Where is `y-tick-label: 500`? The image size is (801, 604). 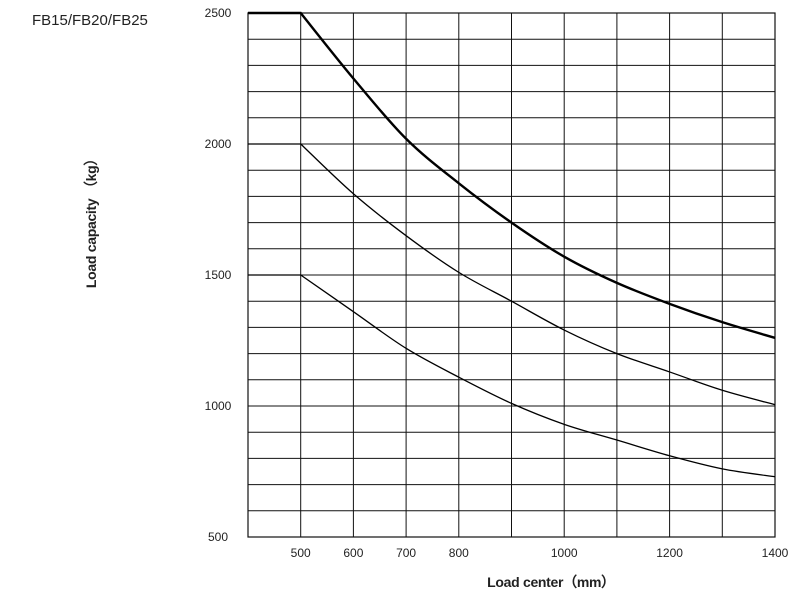 y-tick-label: 500 is located at coordinates (218, 537).